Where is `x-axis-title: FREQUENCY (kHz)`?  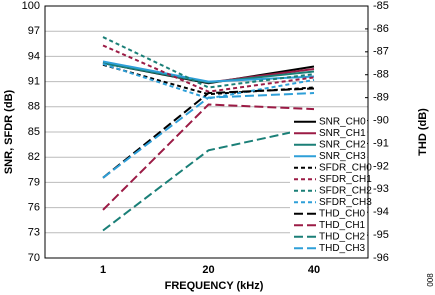 x-axis-title: FREQUENCY (kHz) is located at coordinates (214, 286).